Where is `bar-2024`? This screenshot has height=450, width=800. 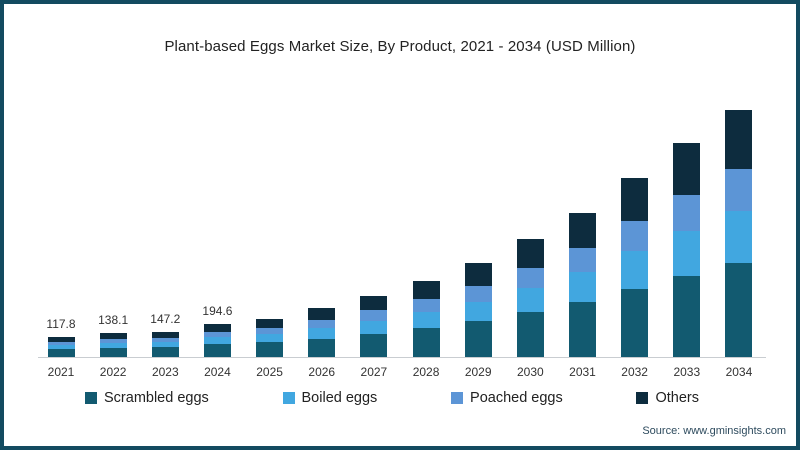 bar-2024 is located at coordinates (217, 340).